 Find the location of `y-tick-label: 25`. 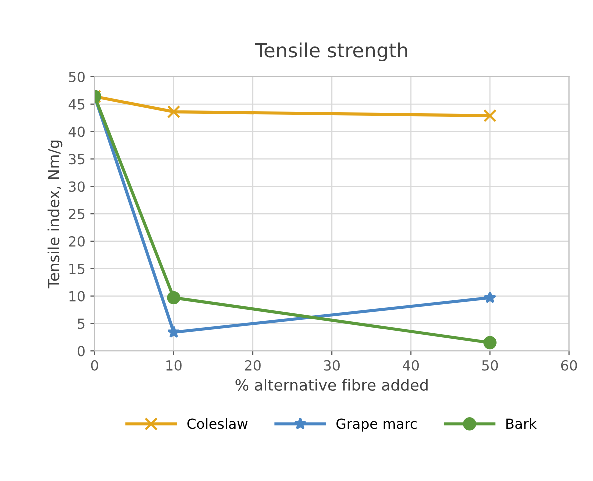

y-tick-label: 25 is located at coordinates (77, 214).